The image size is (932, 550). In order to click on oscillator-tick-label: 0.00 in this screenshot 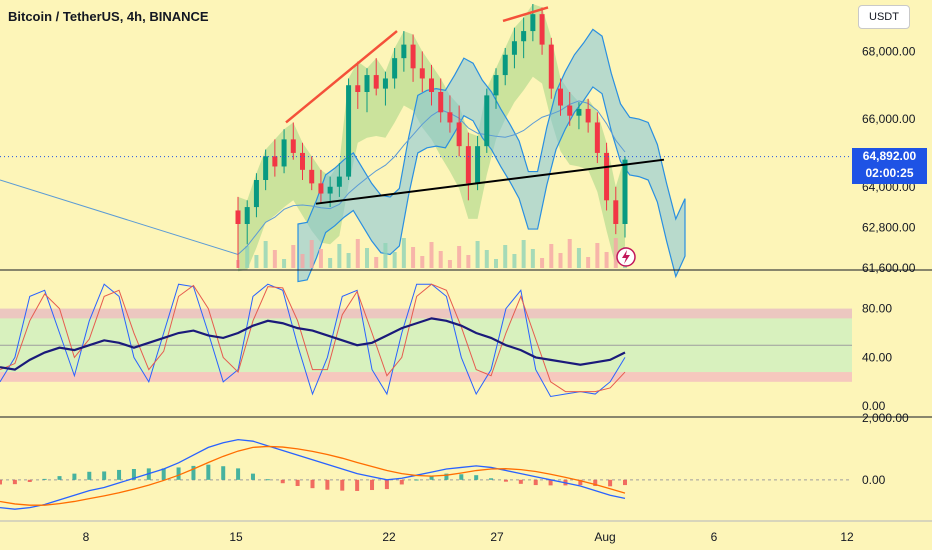, I will do `click(874, 406)`.